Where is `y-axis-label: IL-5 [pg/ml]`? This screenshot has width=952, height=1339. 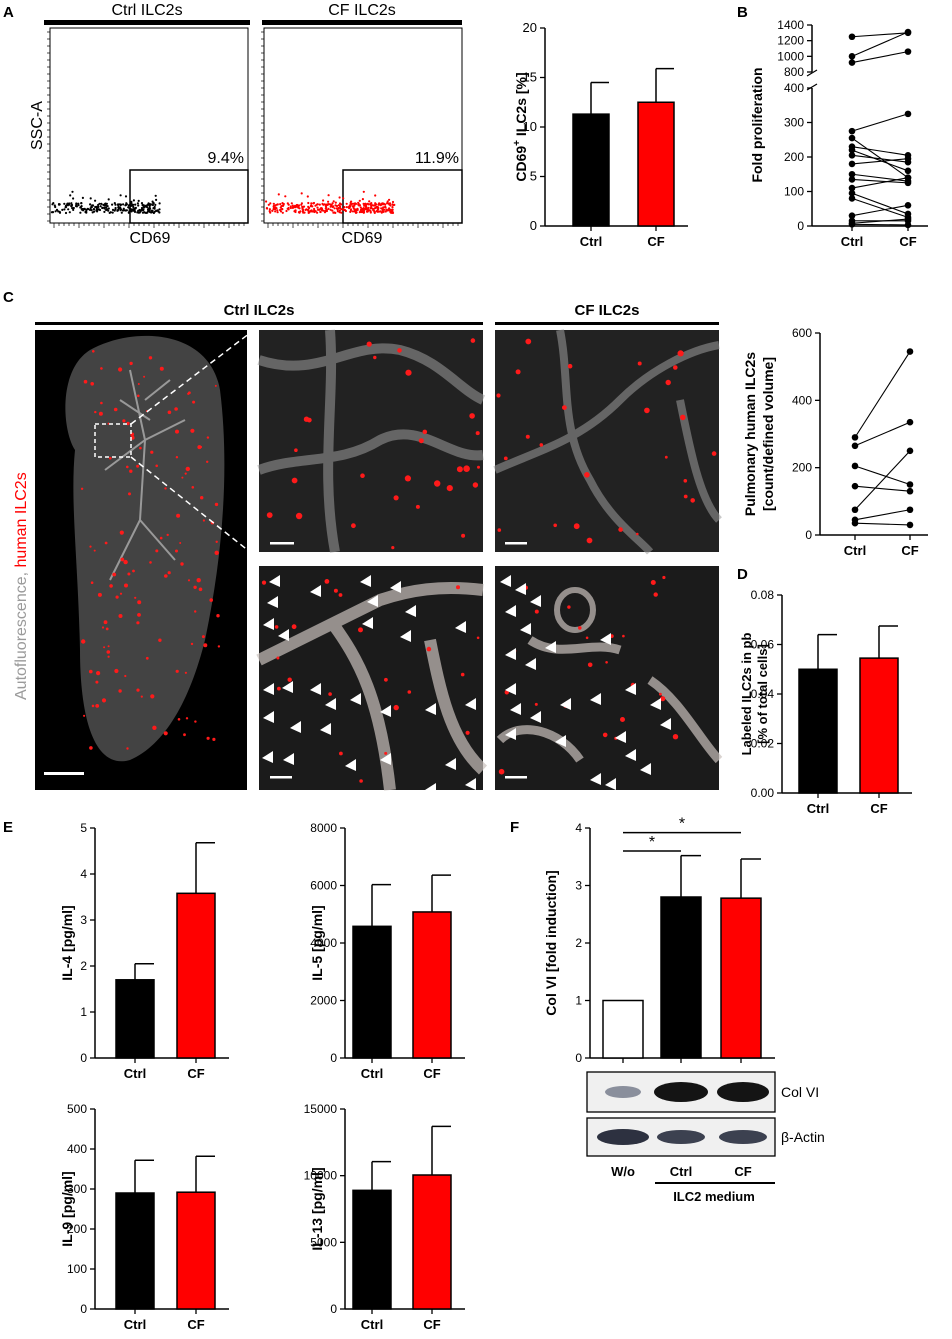
y-axis-label: IL-5 [pg/ml] is located at coordinates (317, 942).